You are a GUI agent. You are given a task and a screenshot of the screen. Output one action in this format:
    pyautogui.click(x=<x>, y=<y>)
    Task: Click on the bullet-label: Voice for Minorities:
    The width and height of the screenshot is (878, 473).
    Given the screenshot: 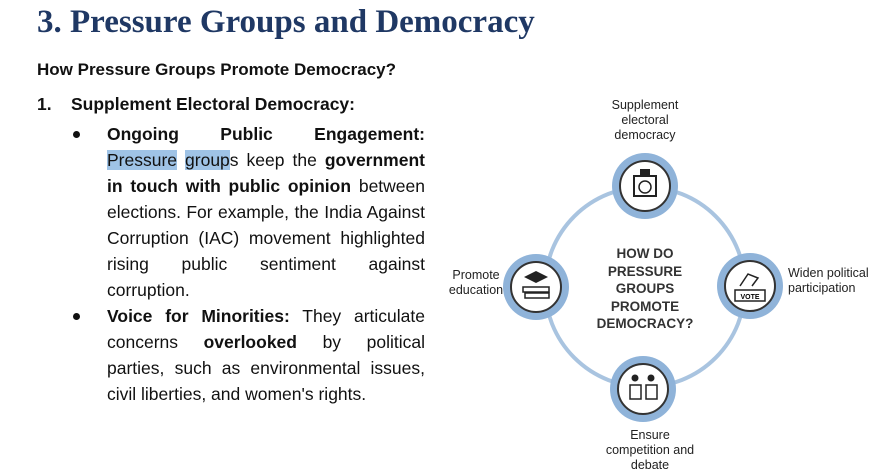 What is the action you would take?
    pyautogui.click(x=198, y=316)
    